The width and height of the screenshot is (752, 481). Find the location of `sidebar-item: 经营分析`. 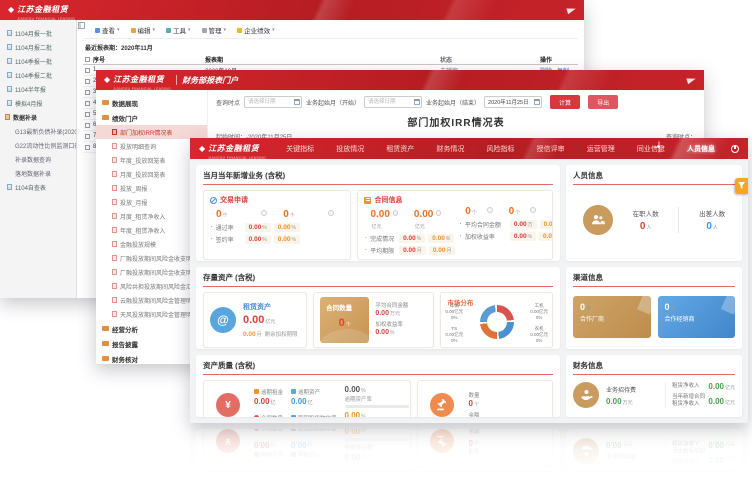

sidebar-item: 经营分析 is located at coordinates (151, 328).